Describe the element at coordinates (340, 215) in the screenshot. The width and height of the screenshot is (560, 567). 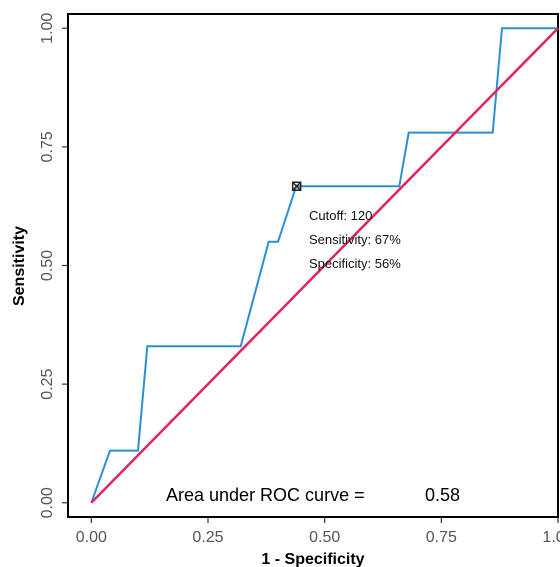
I see `annotation-cutoff: Cutoff: 120` at that location.